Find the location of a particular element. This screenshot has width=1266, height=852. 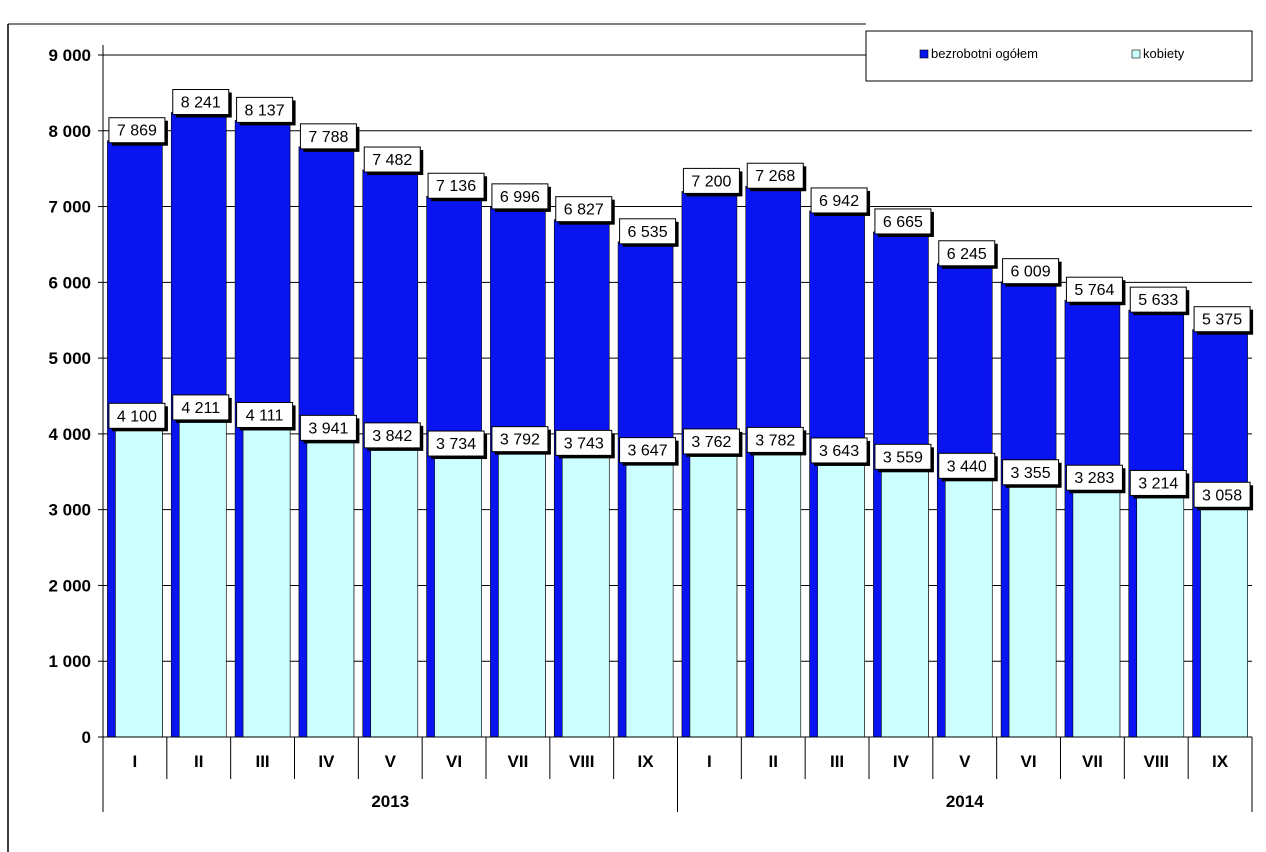

data-label-kobiety: 3 214 is located at coordinates (1158, 483).